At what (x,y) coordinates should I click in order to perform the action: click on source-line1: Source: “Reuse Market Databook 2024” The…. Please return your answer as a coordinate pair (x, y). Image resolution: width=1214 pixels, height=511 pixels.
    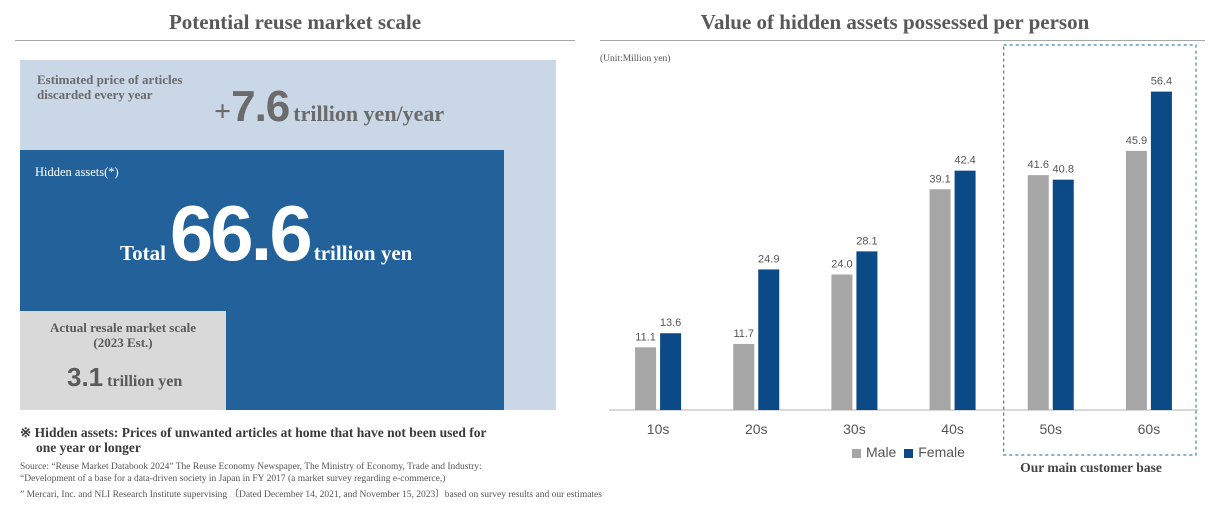
    Looking at the image, I should click on (251, 467).